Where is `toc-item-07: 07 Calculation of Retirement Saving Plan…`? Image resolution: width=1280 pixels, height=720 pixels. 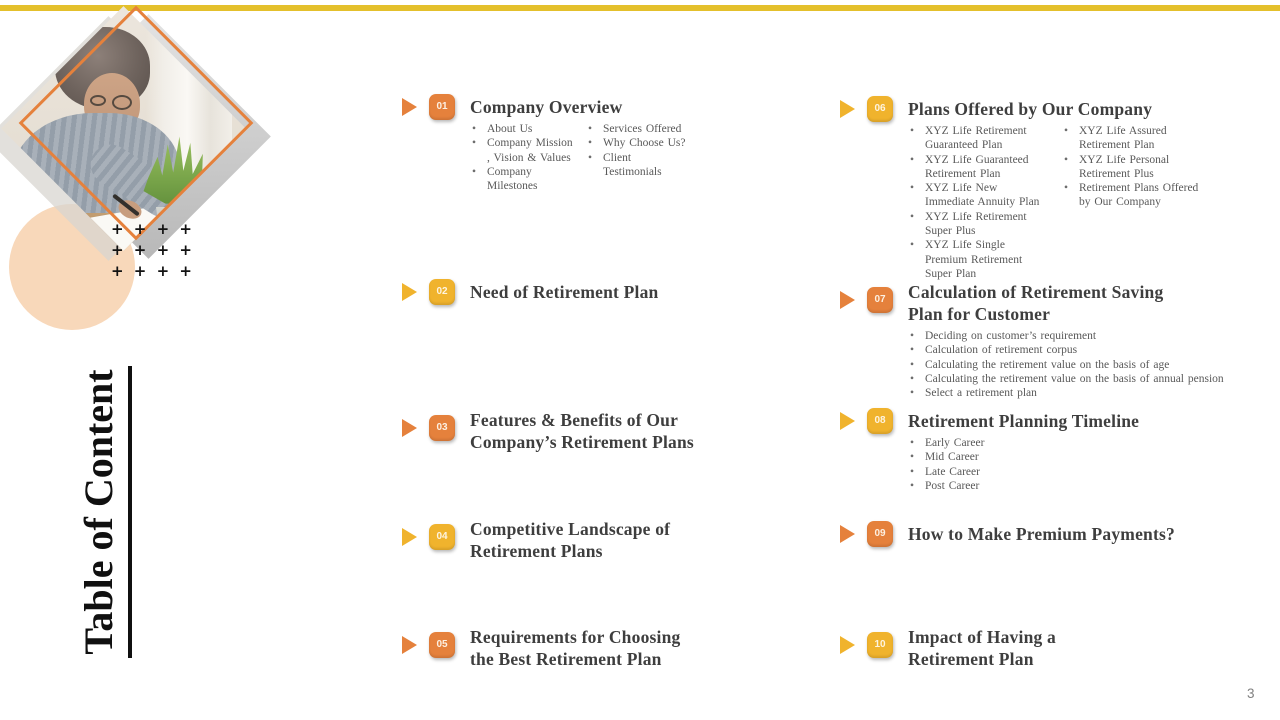
toc-item-07: 07 Calculation of Retirement Saving Plan… is located at coordinates (1046, 340).